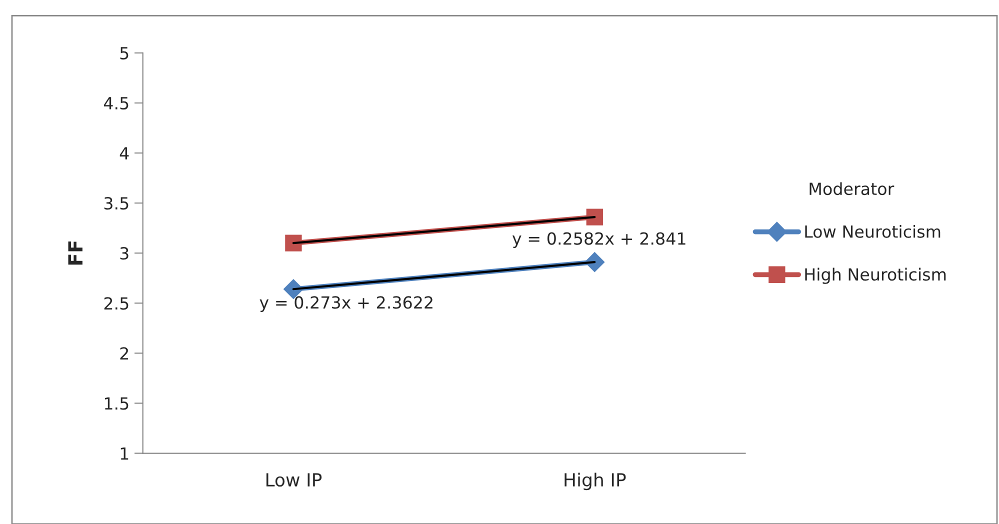  I want to click on y-tick-label: 2, so click(124, 353).